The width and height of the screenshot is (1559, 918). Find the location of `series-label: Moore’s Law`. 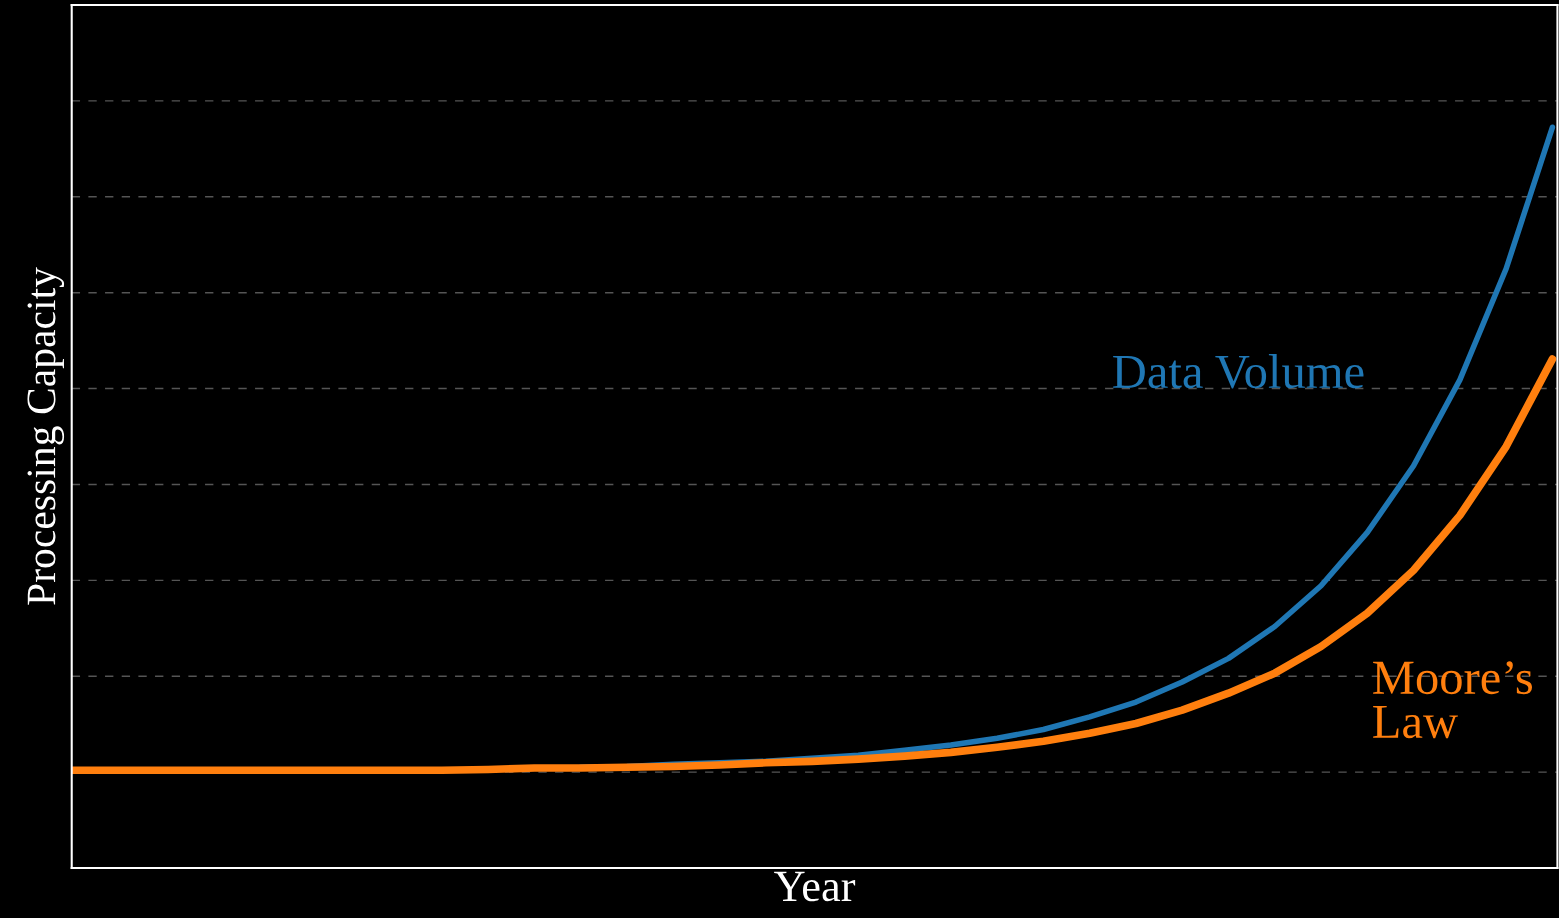

series-label: Moore’s Law is located at coordinates (1452, 700).